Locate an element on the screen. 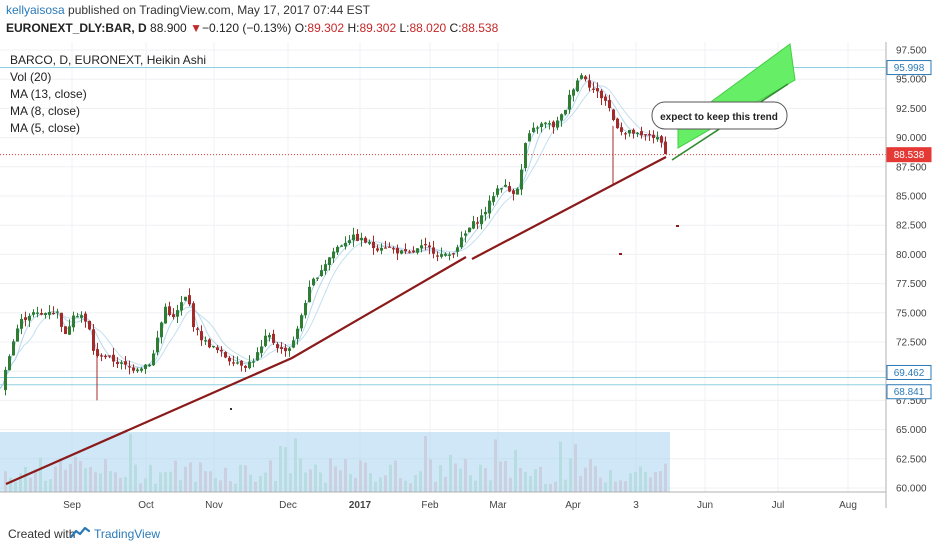 This screenshot has height=550, width=932. annotation-bubble is located at coordinates (719, 115).